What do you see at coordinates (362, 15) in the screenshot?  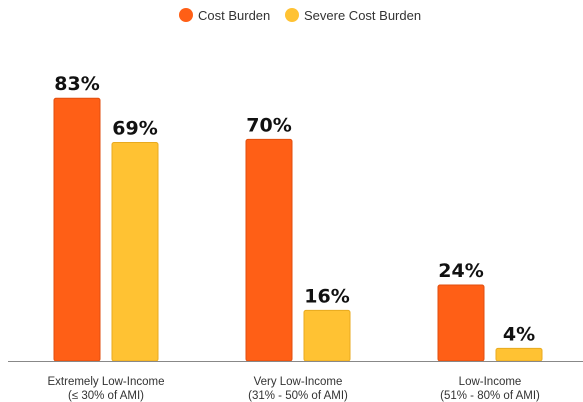 I see `legend-label-severe-cost-burden: Severe Cost Burden` at bounding box center [362, 15].